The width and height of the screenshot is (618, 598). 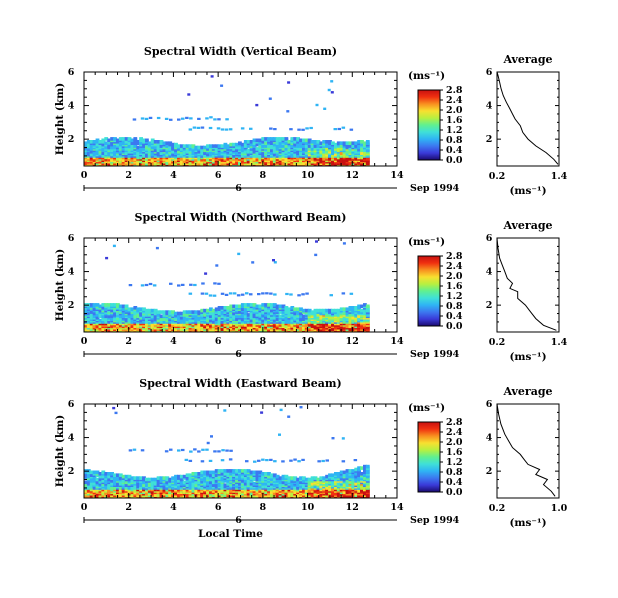 What do you see at coordinates (527, 118) in the screenshot?
I see `avg-profile-line` at bounding box center [527, 118].